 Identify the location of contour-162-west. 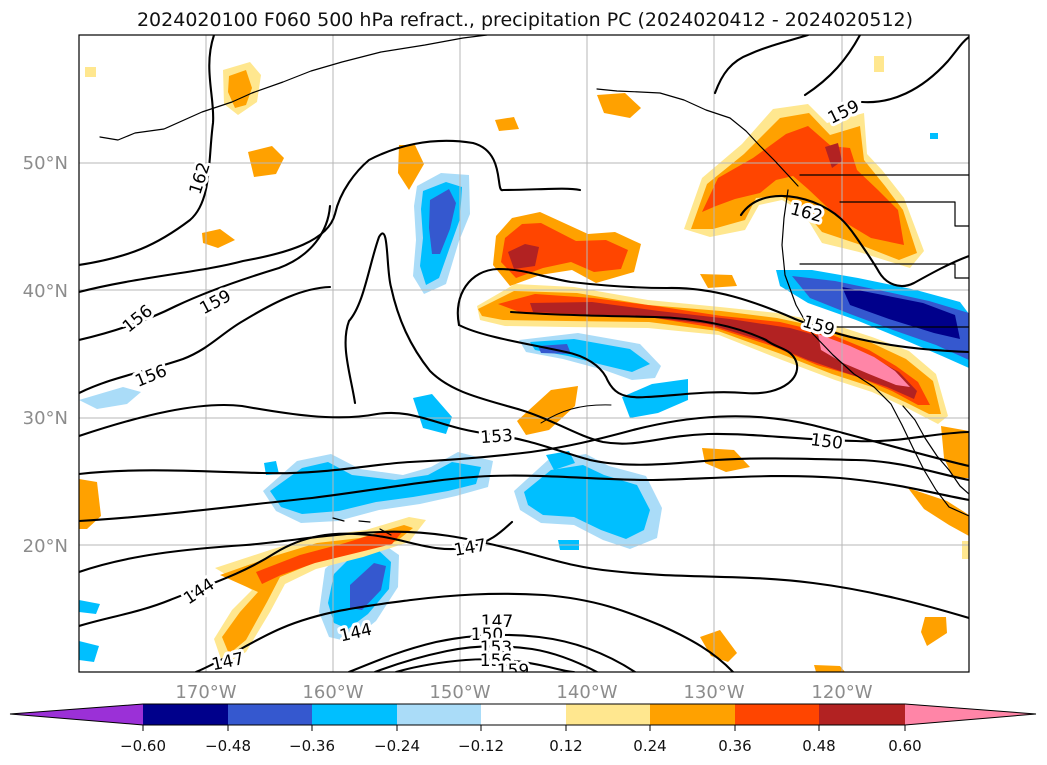
(147, 151).